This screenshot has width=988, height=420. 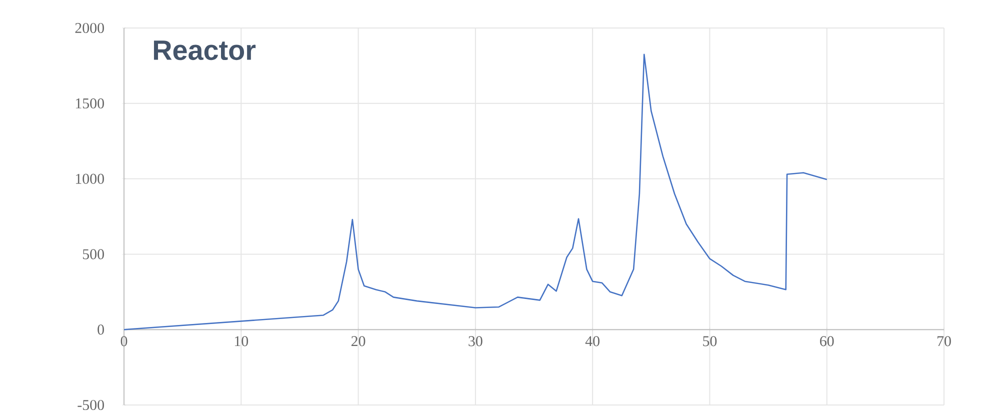 I want to click on x-tick-label: 70, so click(x=944, y=341).